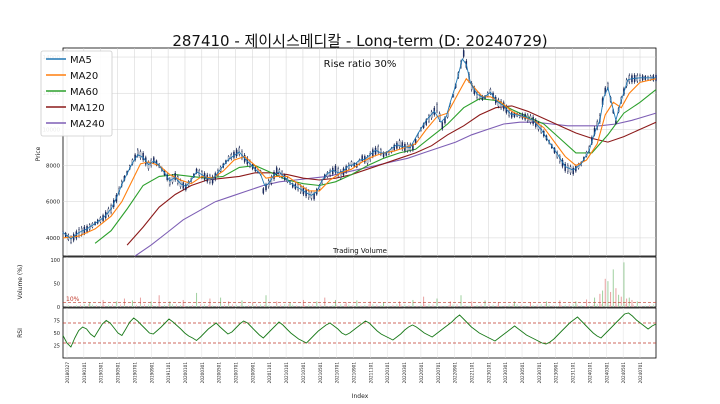  I want to click on x-tick-label: 20240101, so click(589, 373).